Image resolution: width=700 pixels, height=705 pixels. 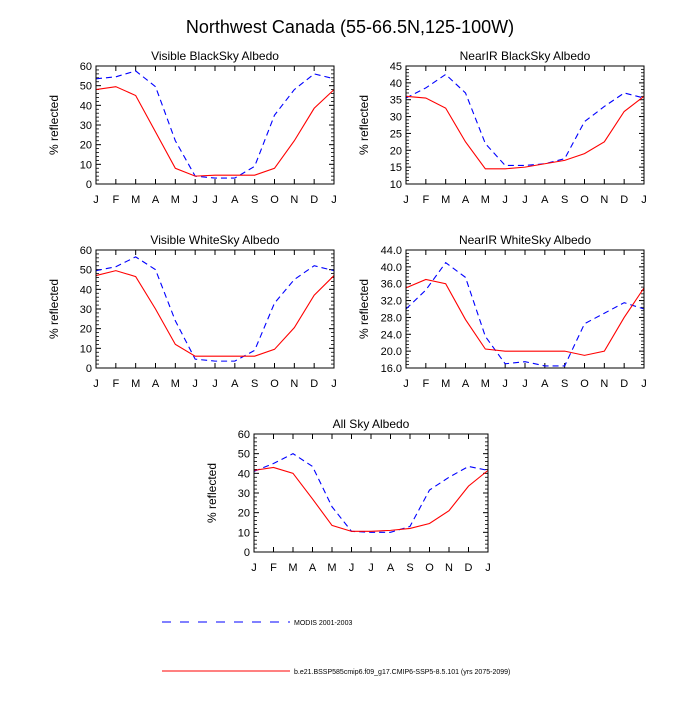 I want to click on y-tick-label: 35, so click(x=396, y=101).